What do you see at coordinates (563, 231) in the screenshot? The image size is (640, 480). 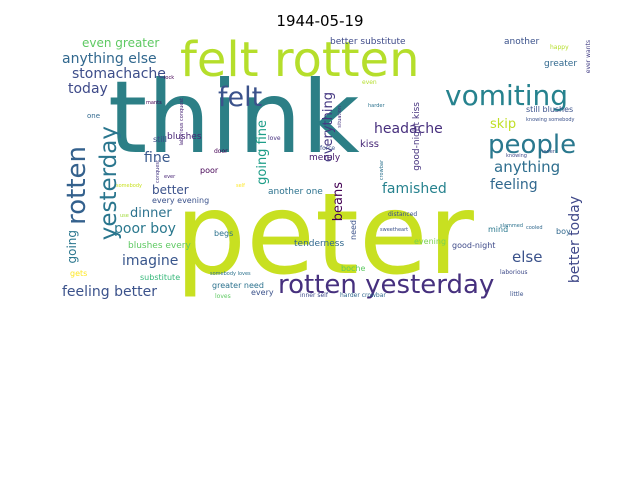 I see `word-boy: boy` at bounding box center [563, 231].